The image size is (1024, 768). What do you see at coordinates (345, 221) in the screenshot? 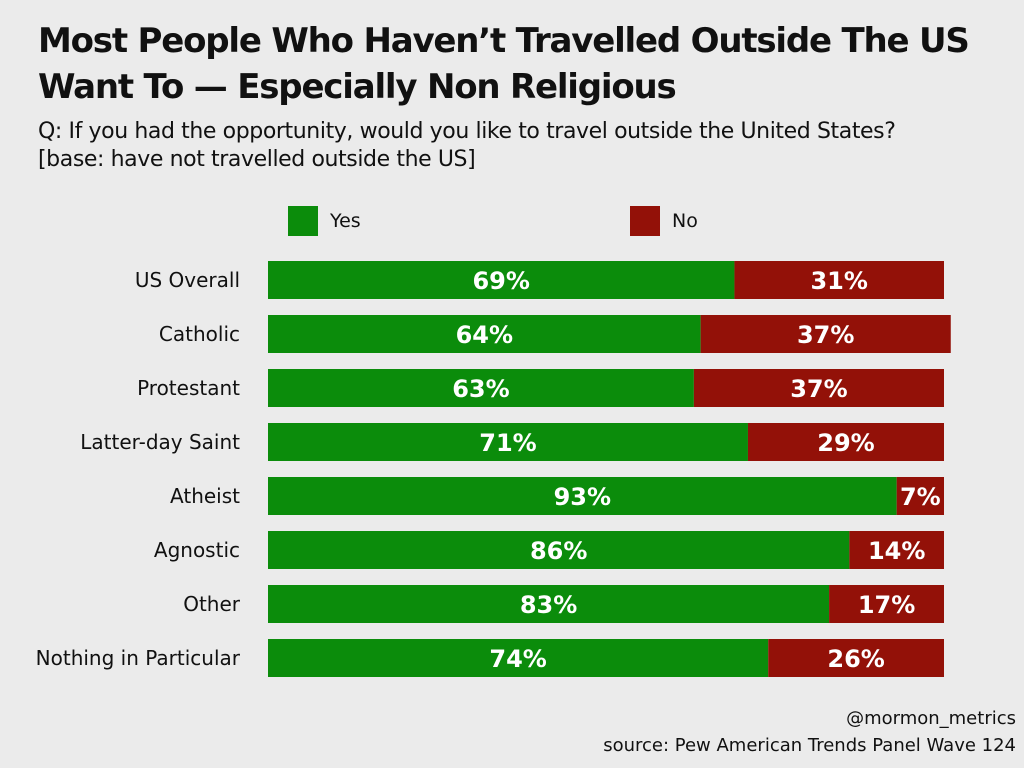
I see `legend-label-yes: Yes` at bounding box center [345, 221].